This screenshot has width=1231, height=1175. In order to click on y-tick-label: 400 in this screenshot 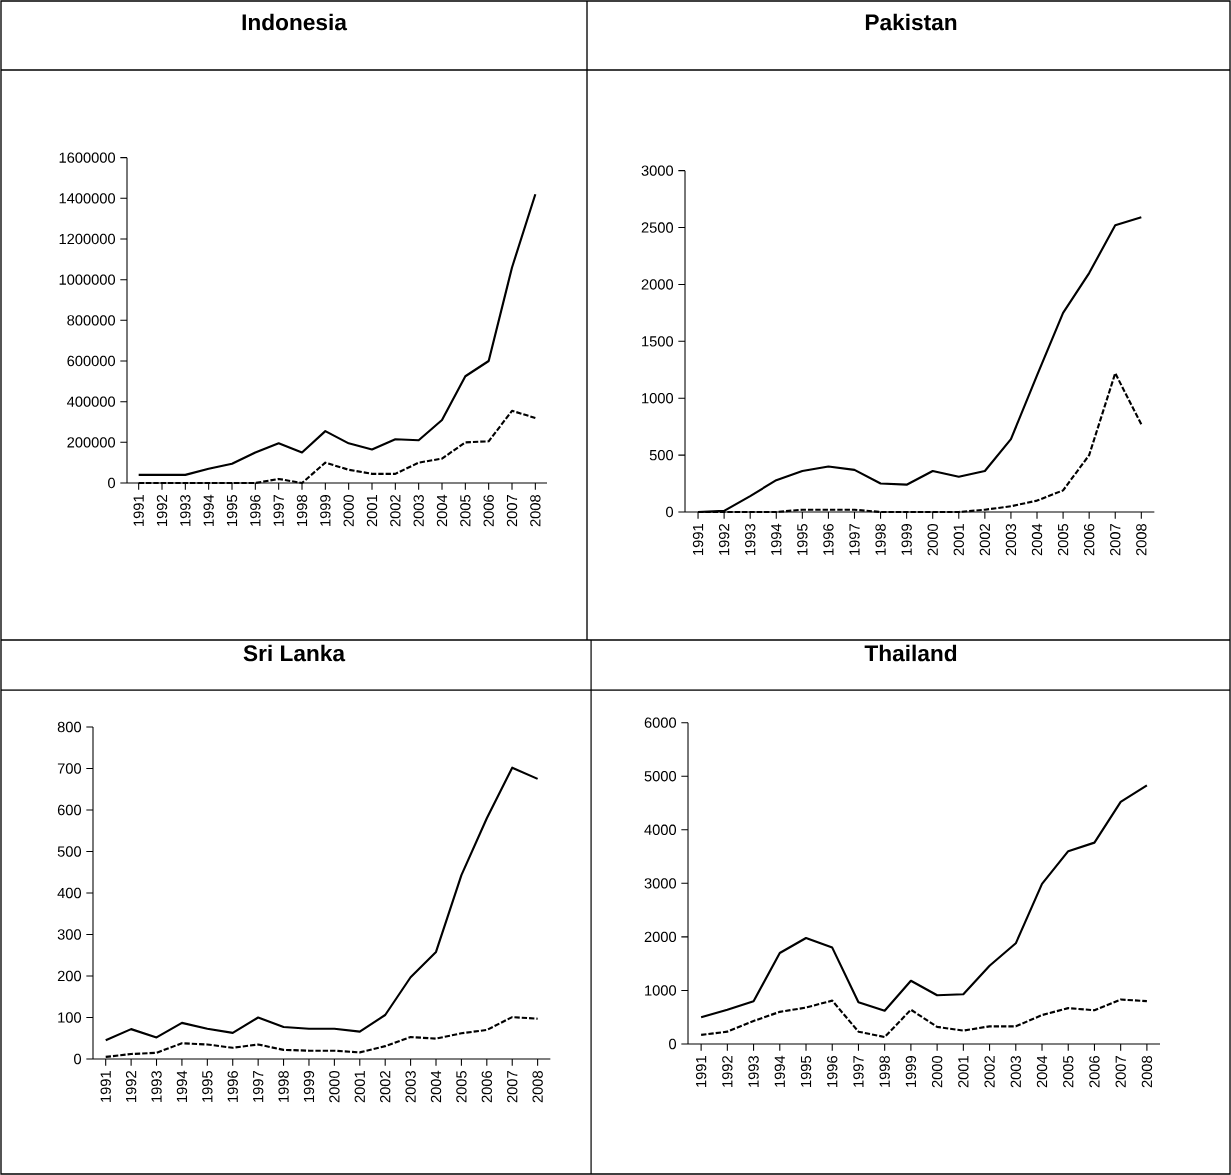, I will do `click(69, 893)`.